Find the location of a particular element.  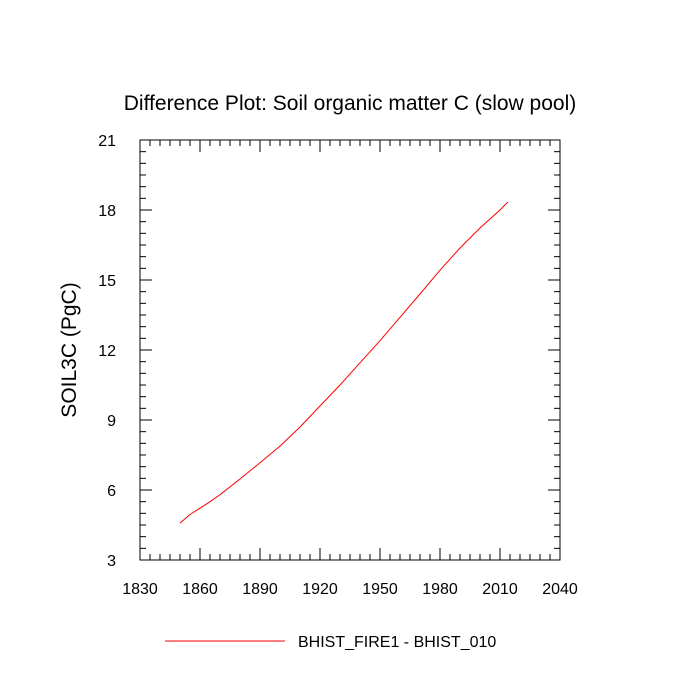

legend-label: BHIST_FIRE1 - BHIST_010 is located at coordinates (397, 642).